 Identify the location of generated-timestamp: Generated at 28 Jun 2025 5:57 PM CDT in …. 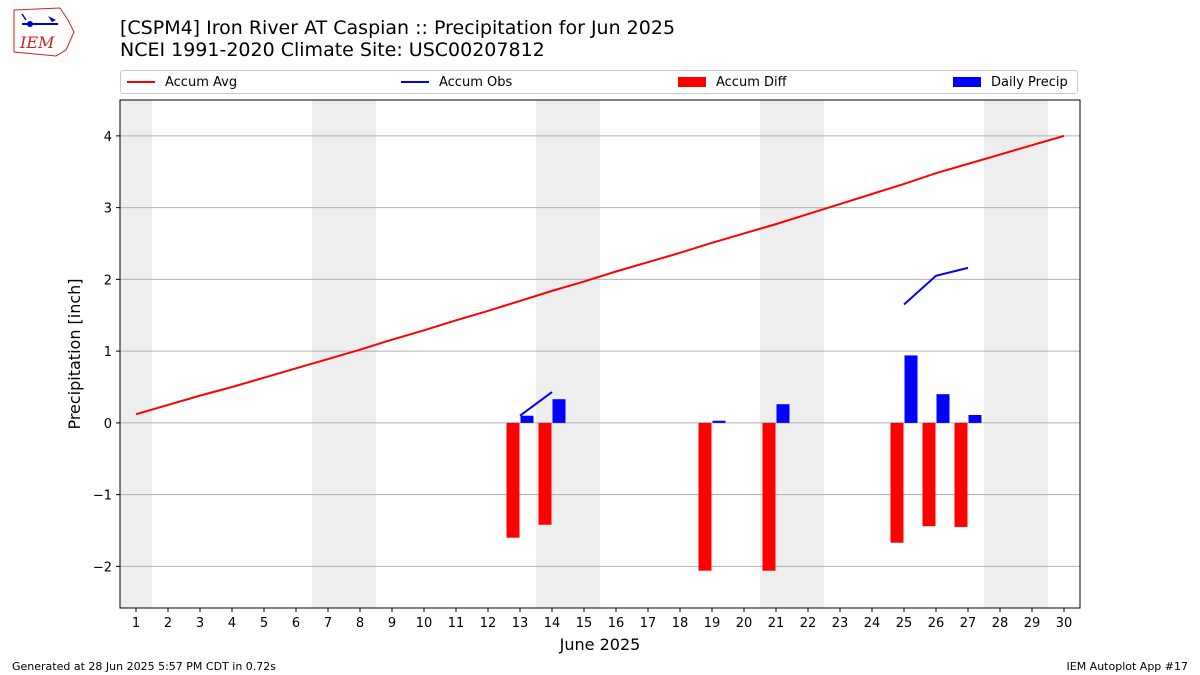
(144, 666).